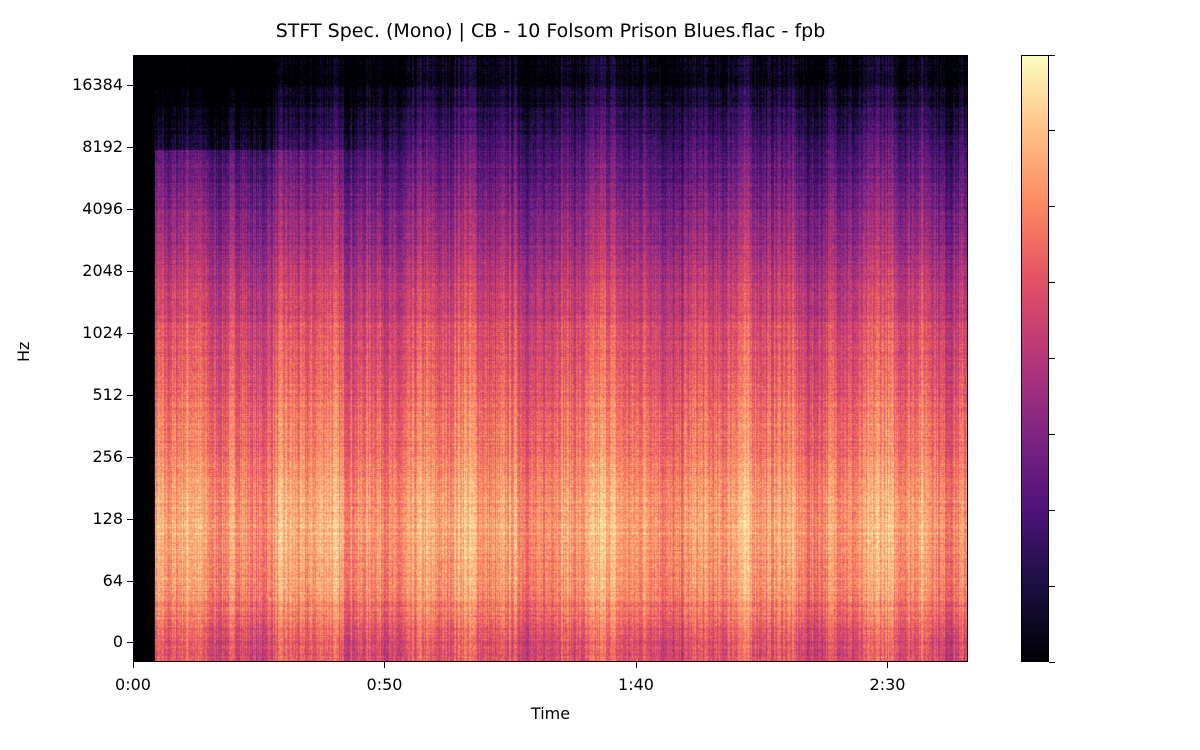 This screenshot has width=1200, height=750. What do you see at coordinates (102, 332) in the screenshot?
I see `y-tick-label: 1024` at bounding box center [102, 332].